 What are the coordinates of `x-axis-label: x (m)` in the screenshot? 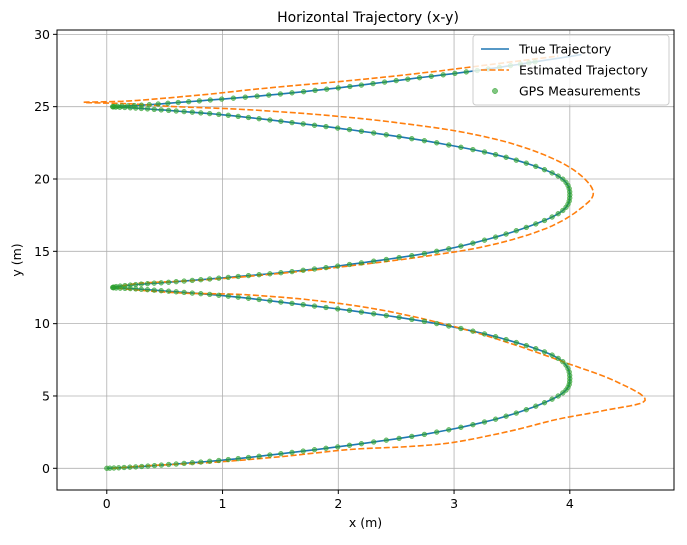 It's located at (365, 522).